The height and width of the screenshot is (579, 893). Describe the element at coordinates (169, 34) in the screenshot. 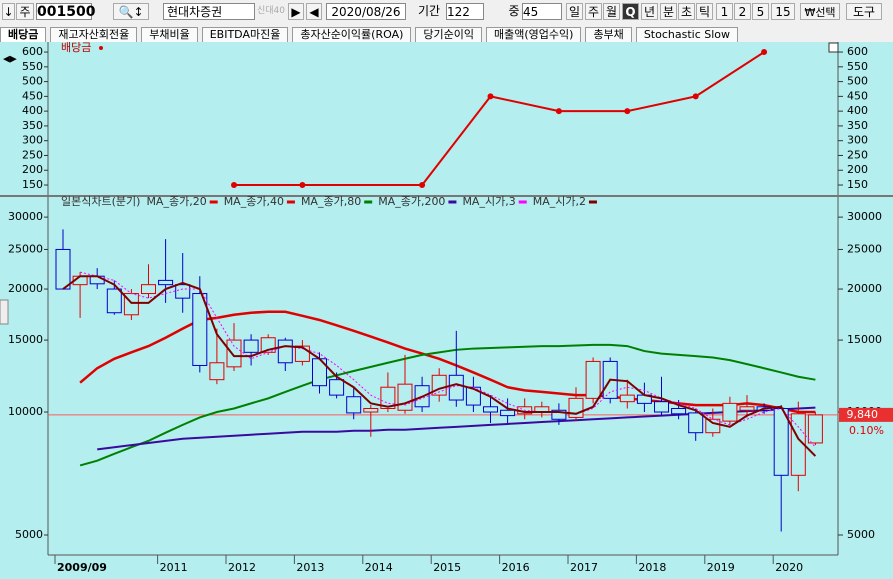

I see `tab: 부채비율` at that location.